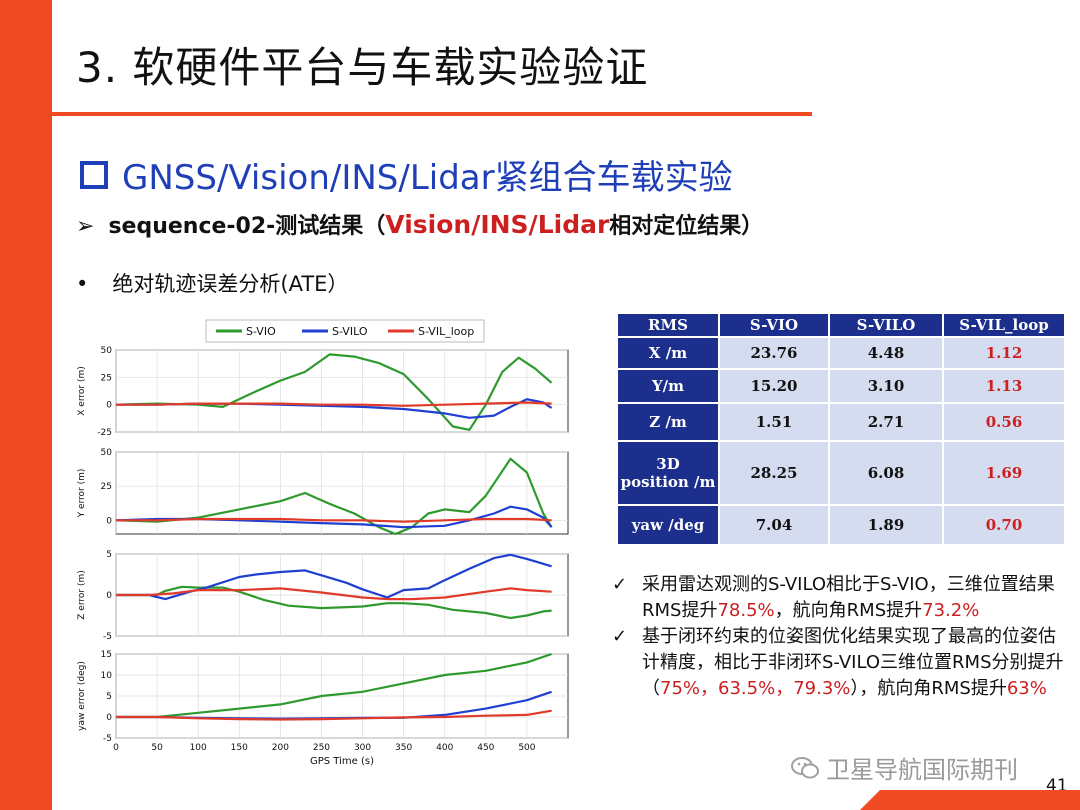 The image size is (1080, 810). I want to click on x-tick-label: 450, so click(485, 748).